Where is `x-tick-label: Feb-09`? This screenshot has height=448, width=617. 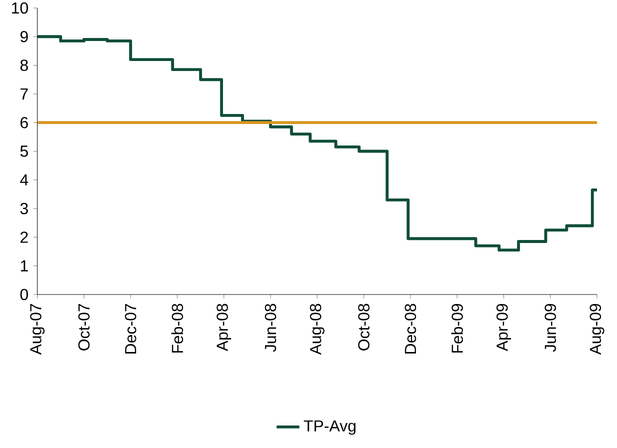 x-tick-label: Feb-09 is located at coordinates (457, 328).